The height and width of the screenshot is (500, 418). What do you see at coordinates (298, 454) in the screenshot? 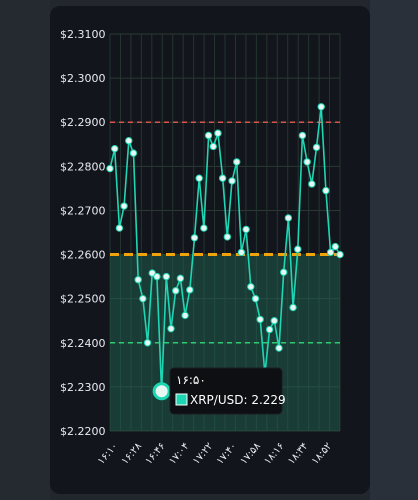
I see `x-tick-label: ۱۸:۳۴` at bounding box center [298, 454].